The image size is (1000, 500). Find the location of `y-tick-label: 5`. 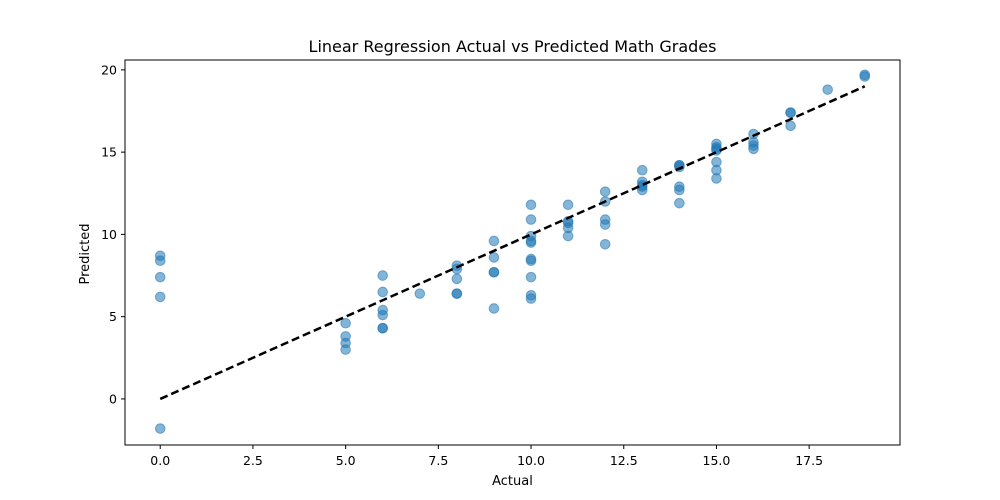

y-tick-label: 5 is located at coordinates (113, 316).